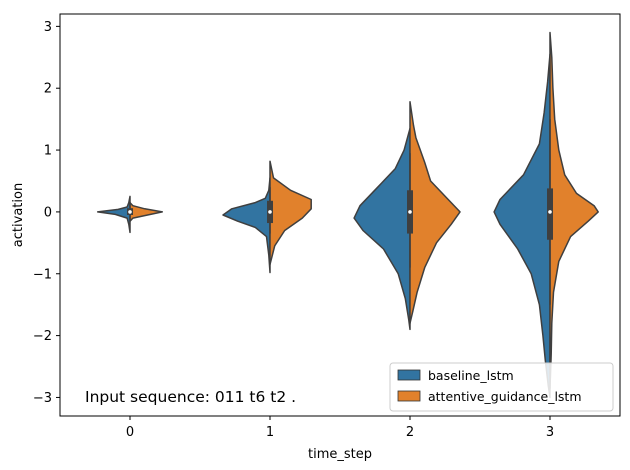  I want to click on x-axis-label: time_step, so click(340, 454).